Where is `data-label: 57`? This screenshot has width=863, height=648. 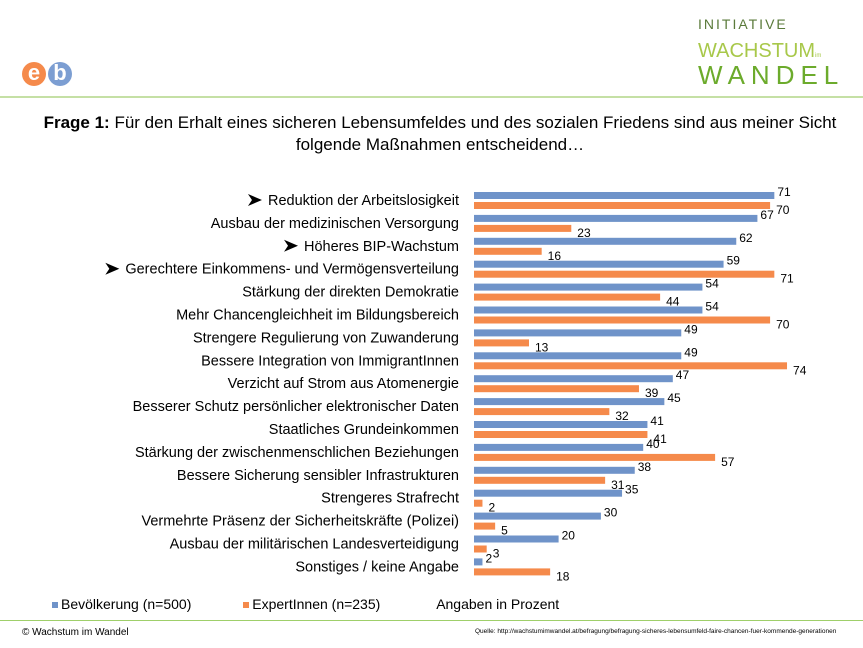 data-label: 57 is located at coordinates (728, 462).